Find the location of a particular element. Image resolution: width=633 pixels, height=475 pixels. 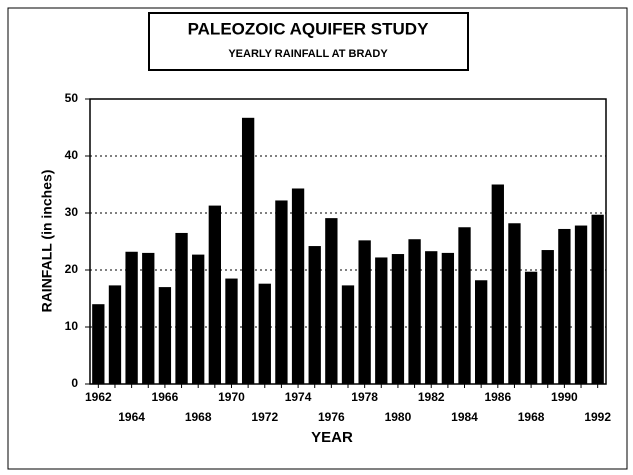

x-tick-label: 1992 is located at coordinates (597, 417).